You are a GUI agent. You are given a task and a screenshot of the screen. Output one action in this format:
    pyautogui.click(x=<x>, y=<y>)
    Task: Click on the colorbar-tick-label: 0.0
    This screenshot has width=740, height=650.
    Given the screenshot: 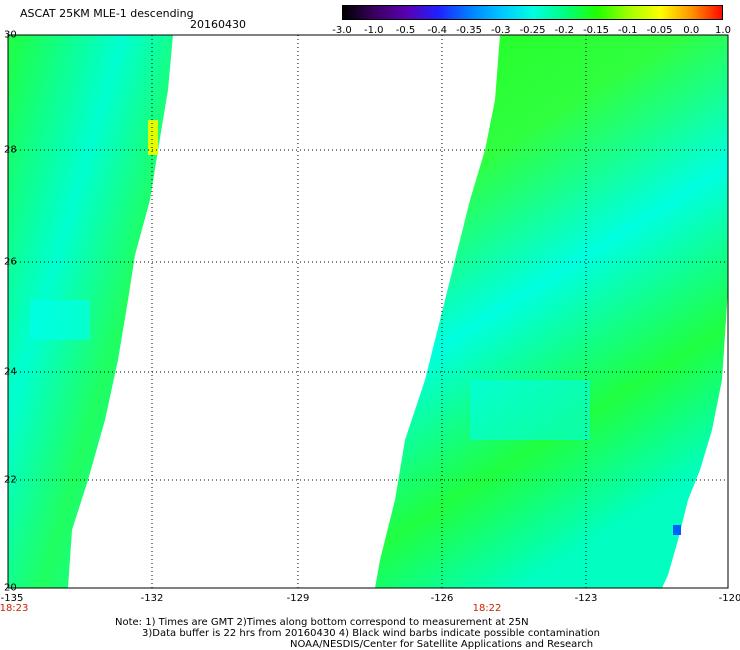 What is the action you would take?
    pyautogui.click(x=691, y=30)
    